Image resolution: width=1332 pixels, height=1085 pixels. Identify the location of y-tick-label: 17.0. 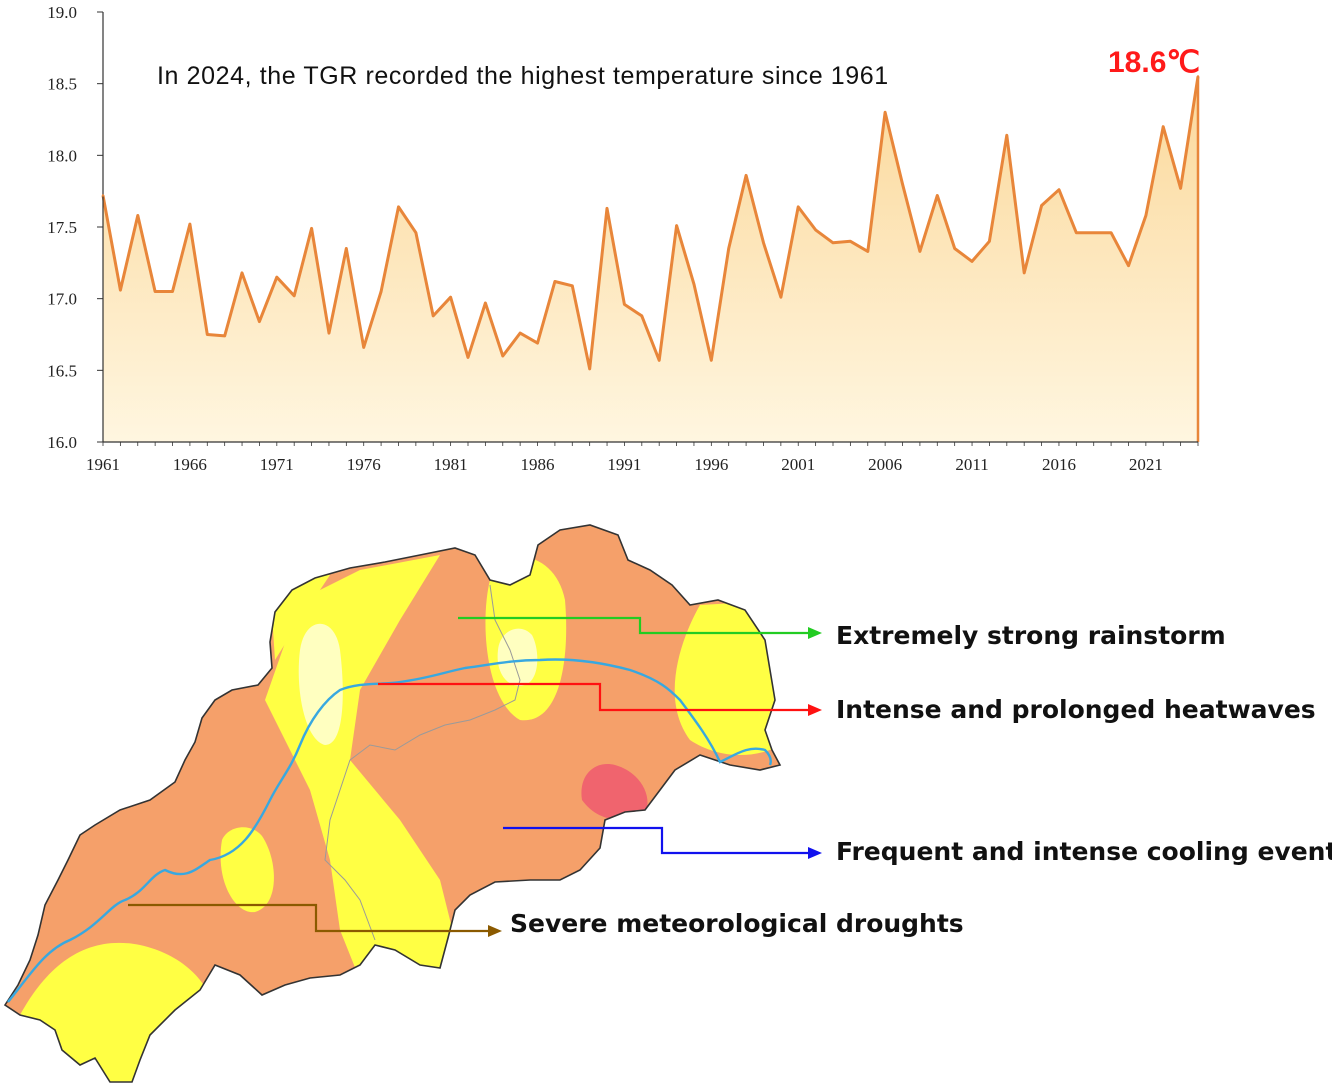
(62, 299).